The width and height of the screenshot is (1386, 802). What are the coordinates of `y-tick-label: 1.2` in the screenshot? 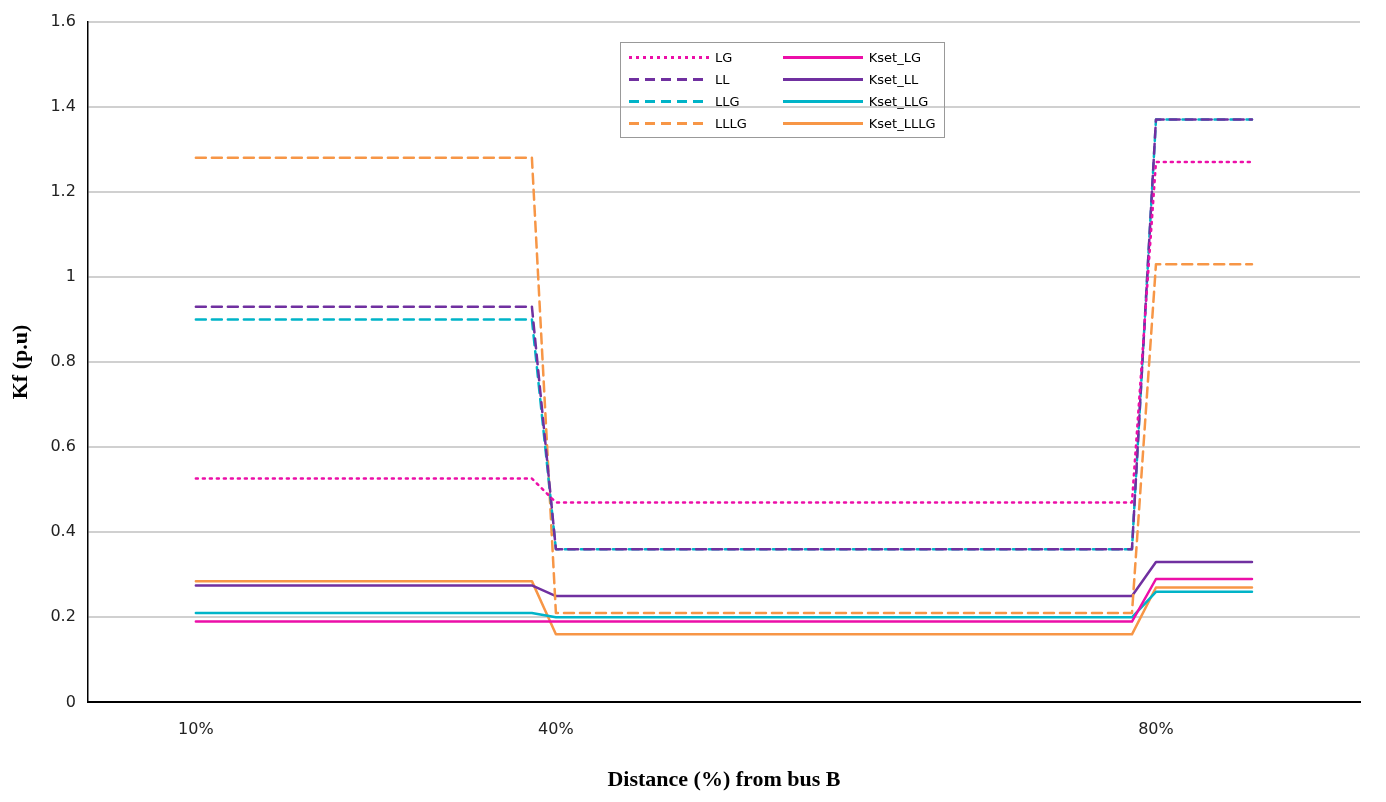 It's located at (63, 190).